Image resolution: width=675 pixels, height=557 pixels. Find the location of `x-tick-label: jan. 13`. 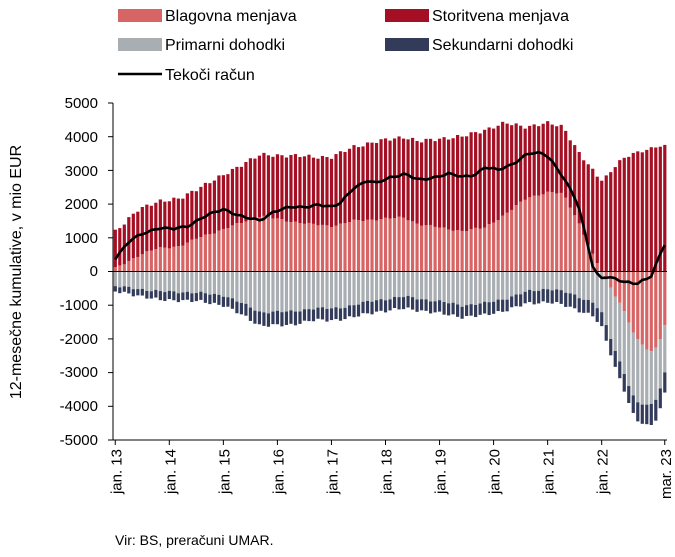

x-tick-label: jan. 13 is located at coordinates (116, 472).